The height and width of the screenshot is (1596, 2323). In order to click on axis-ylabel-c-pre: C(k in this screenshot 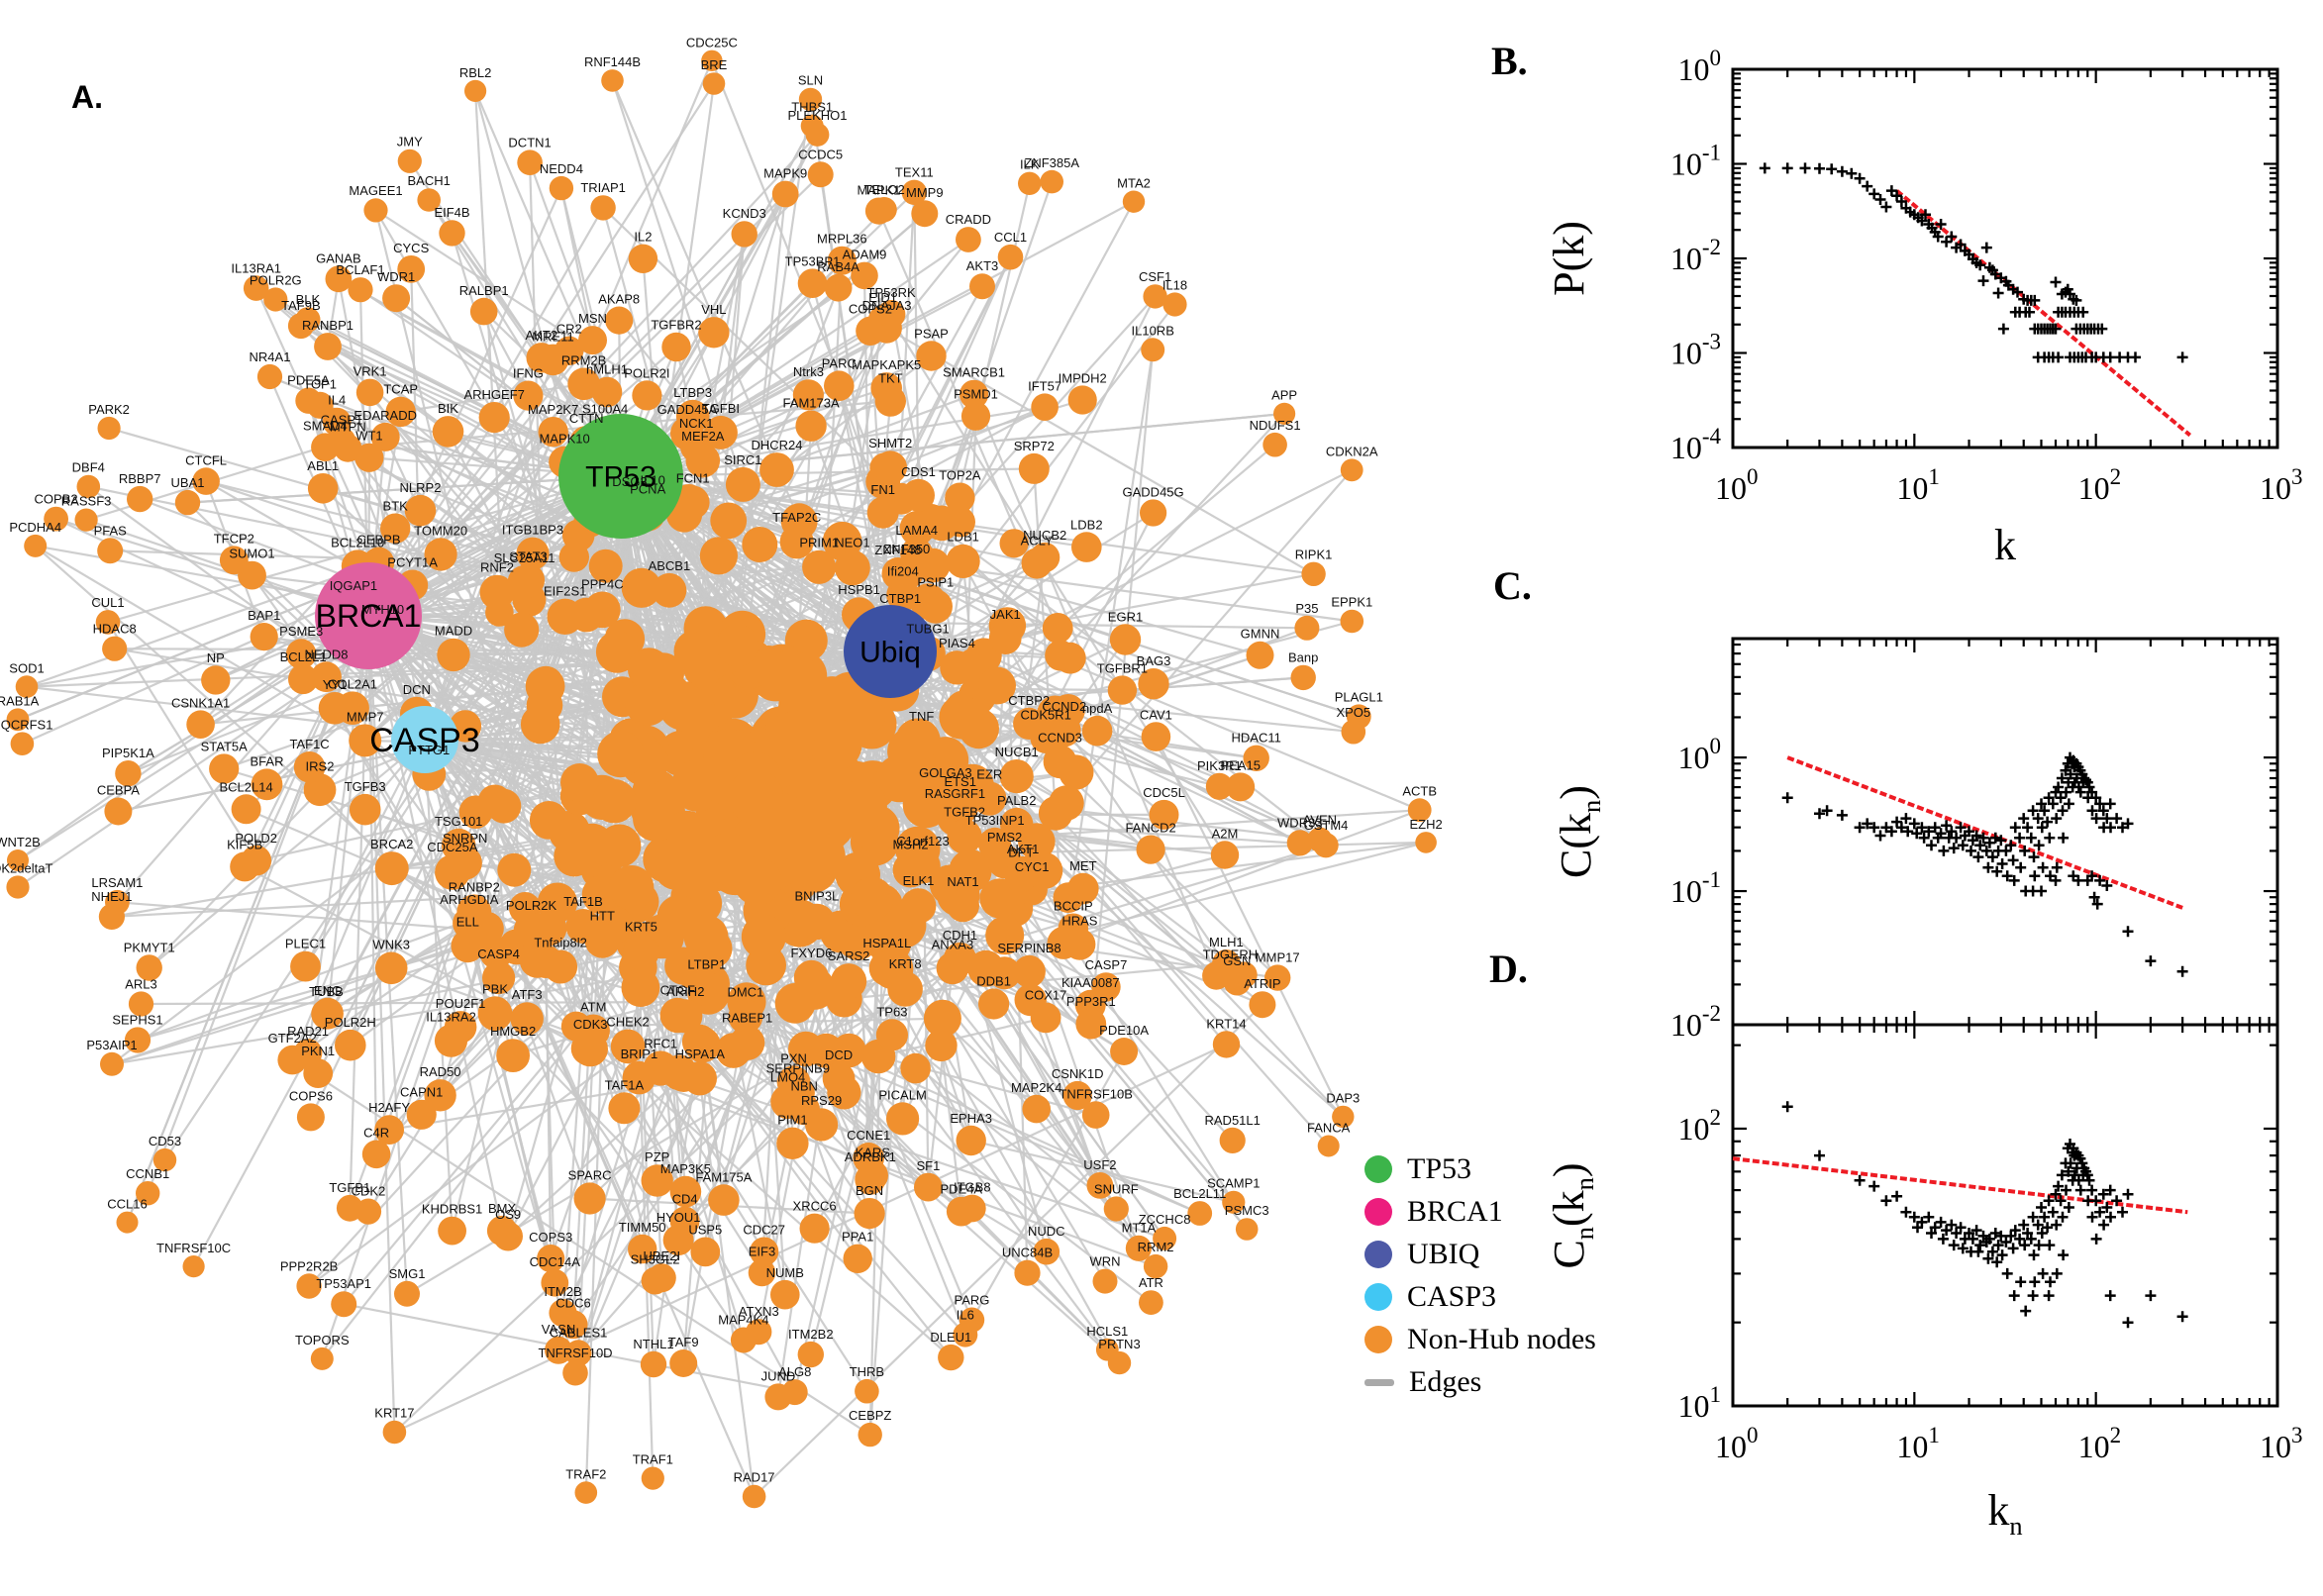, I will do `click(1576, 845)`.